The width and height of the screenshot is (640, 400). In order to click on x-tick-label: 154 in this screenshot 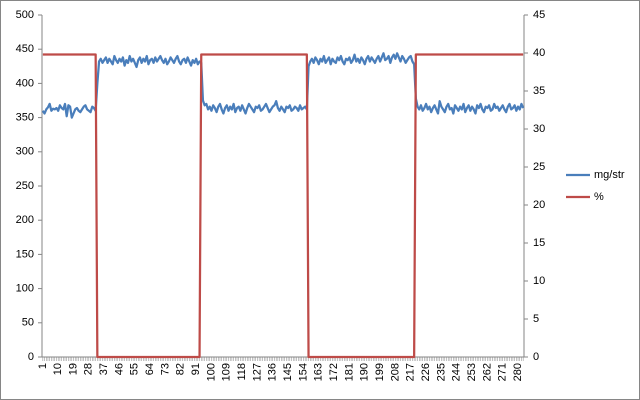, I will do `click(303, 372)`.